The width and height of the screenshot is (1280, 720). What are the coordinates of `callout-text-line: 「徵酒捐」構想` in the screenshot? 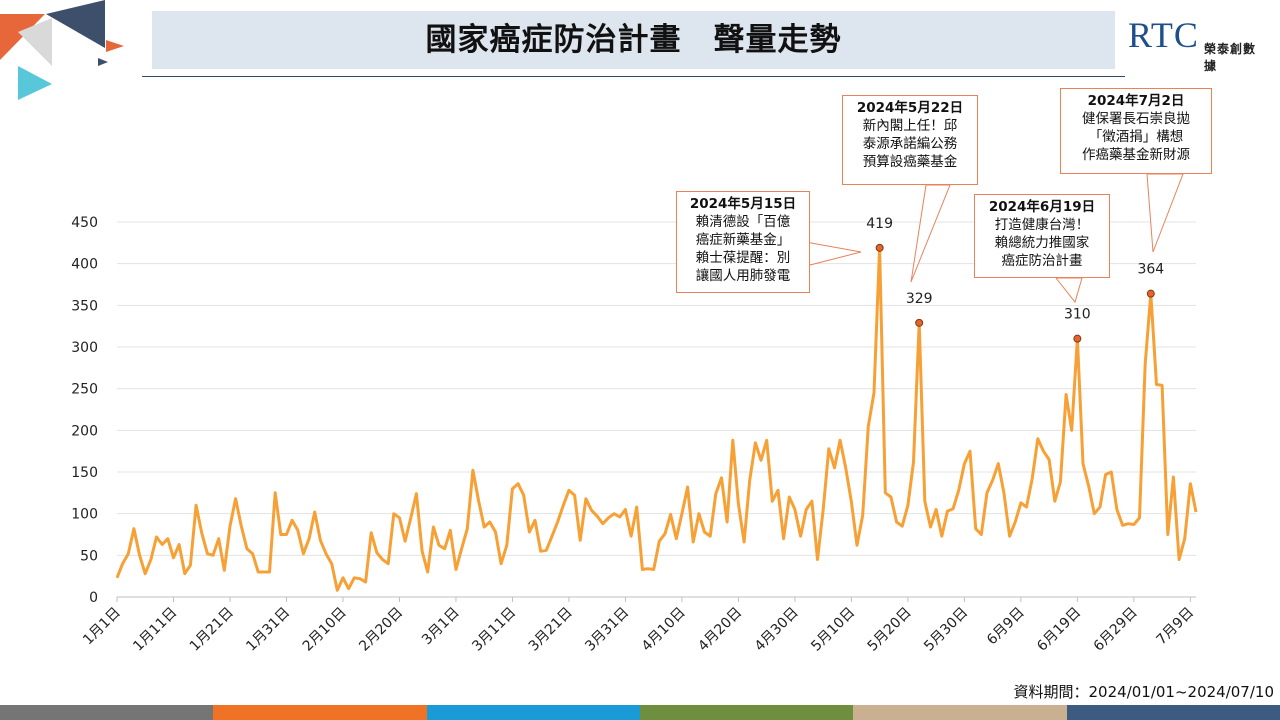 It's located at (1136, 137).